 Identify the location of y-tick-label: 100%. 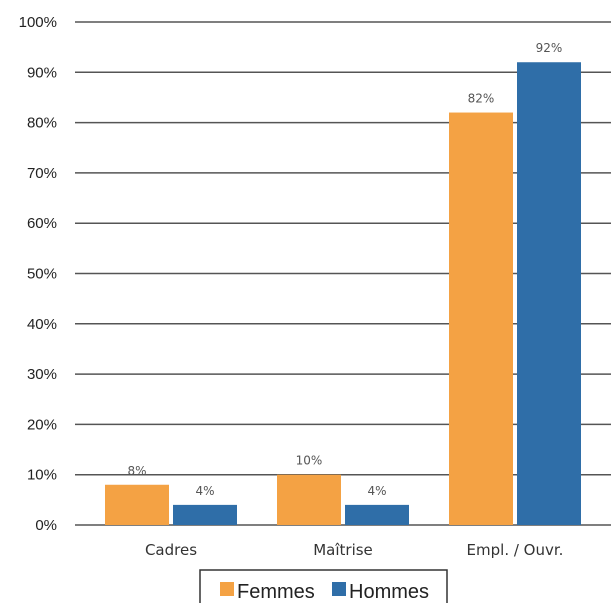
(38, 22).